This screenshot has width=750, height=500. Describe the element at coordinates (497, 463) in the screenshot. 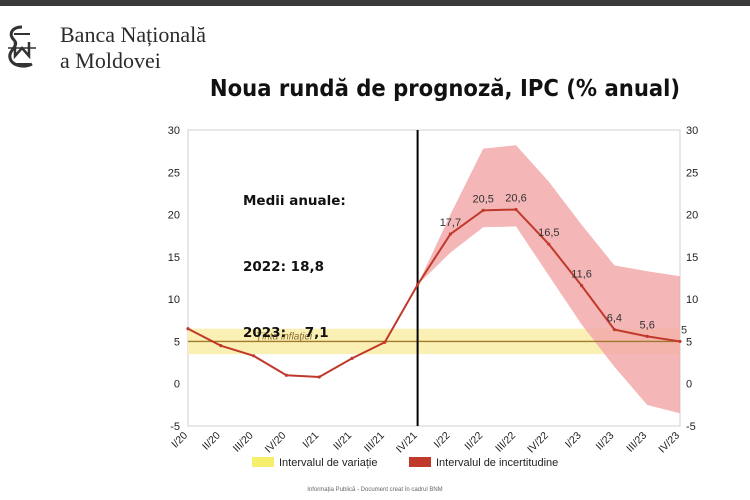

I see `legend-label-uncertainty: Intervalul de incertitudine` at that location.